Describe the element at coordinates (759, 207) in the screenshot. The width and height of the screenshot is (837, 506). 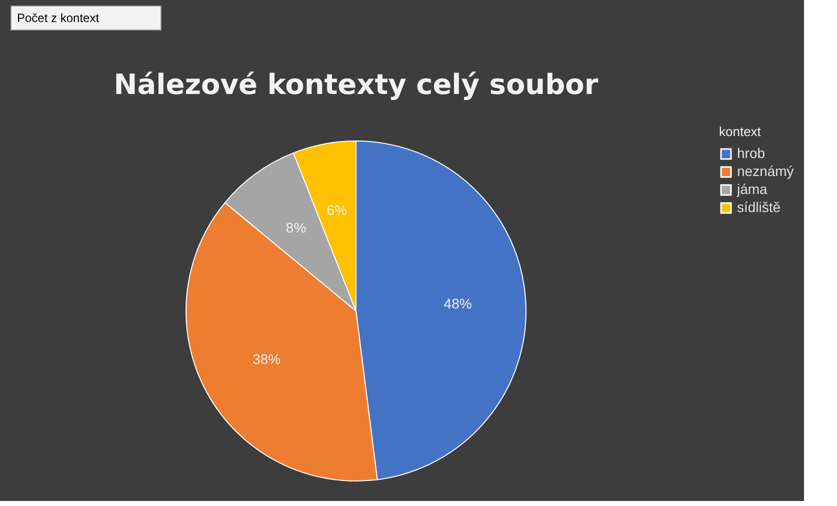
I see `legend-label: sídliště` at that location.